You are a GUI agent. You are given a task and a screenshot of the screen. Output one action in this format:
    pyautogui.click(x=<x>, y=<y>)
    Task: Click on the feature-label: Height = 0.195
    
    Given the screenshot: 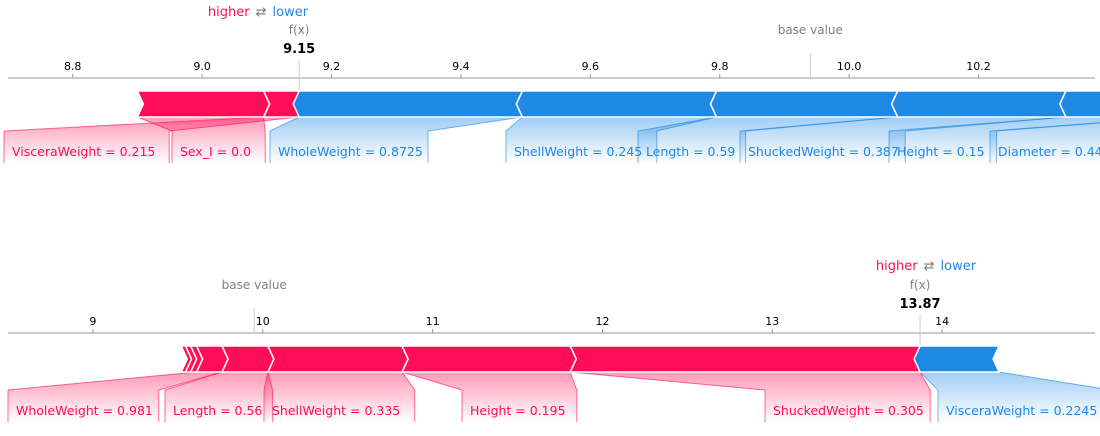 What is the action you would take?
    pyautogui.click(x=518, y=410)
    